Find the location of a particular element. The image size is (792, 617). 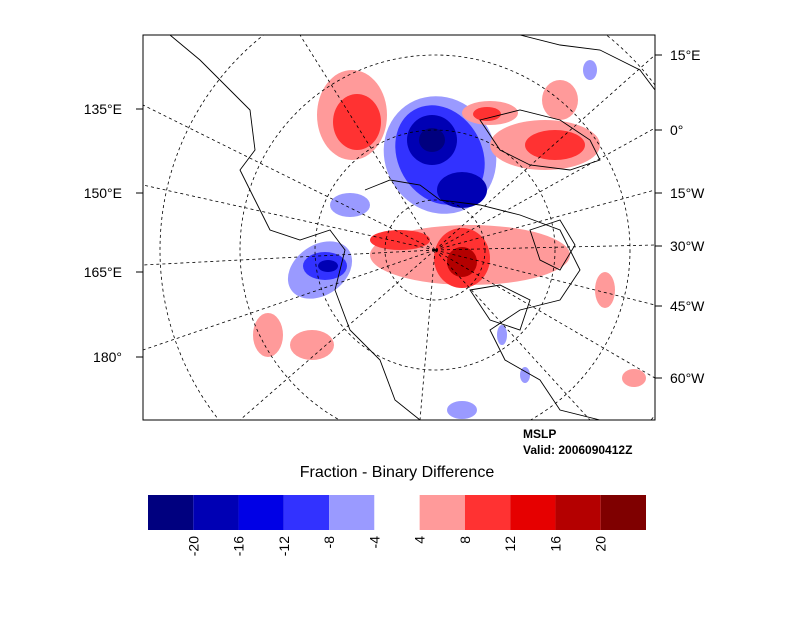

lon-label: 0° is located at coordinates (676, 130).